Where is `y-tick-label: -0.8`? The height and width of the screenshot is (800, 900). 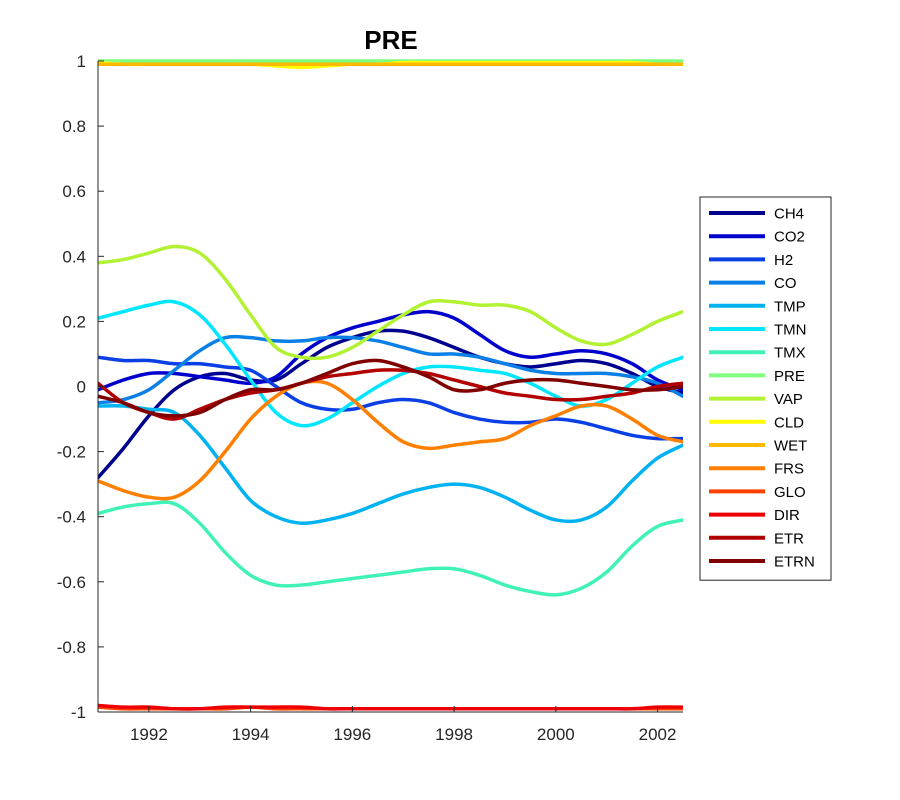 y-tick-label: -0.8 is located at coordinates (71, 647).